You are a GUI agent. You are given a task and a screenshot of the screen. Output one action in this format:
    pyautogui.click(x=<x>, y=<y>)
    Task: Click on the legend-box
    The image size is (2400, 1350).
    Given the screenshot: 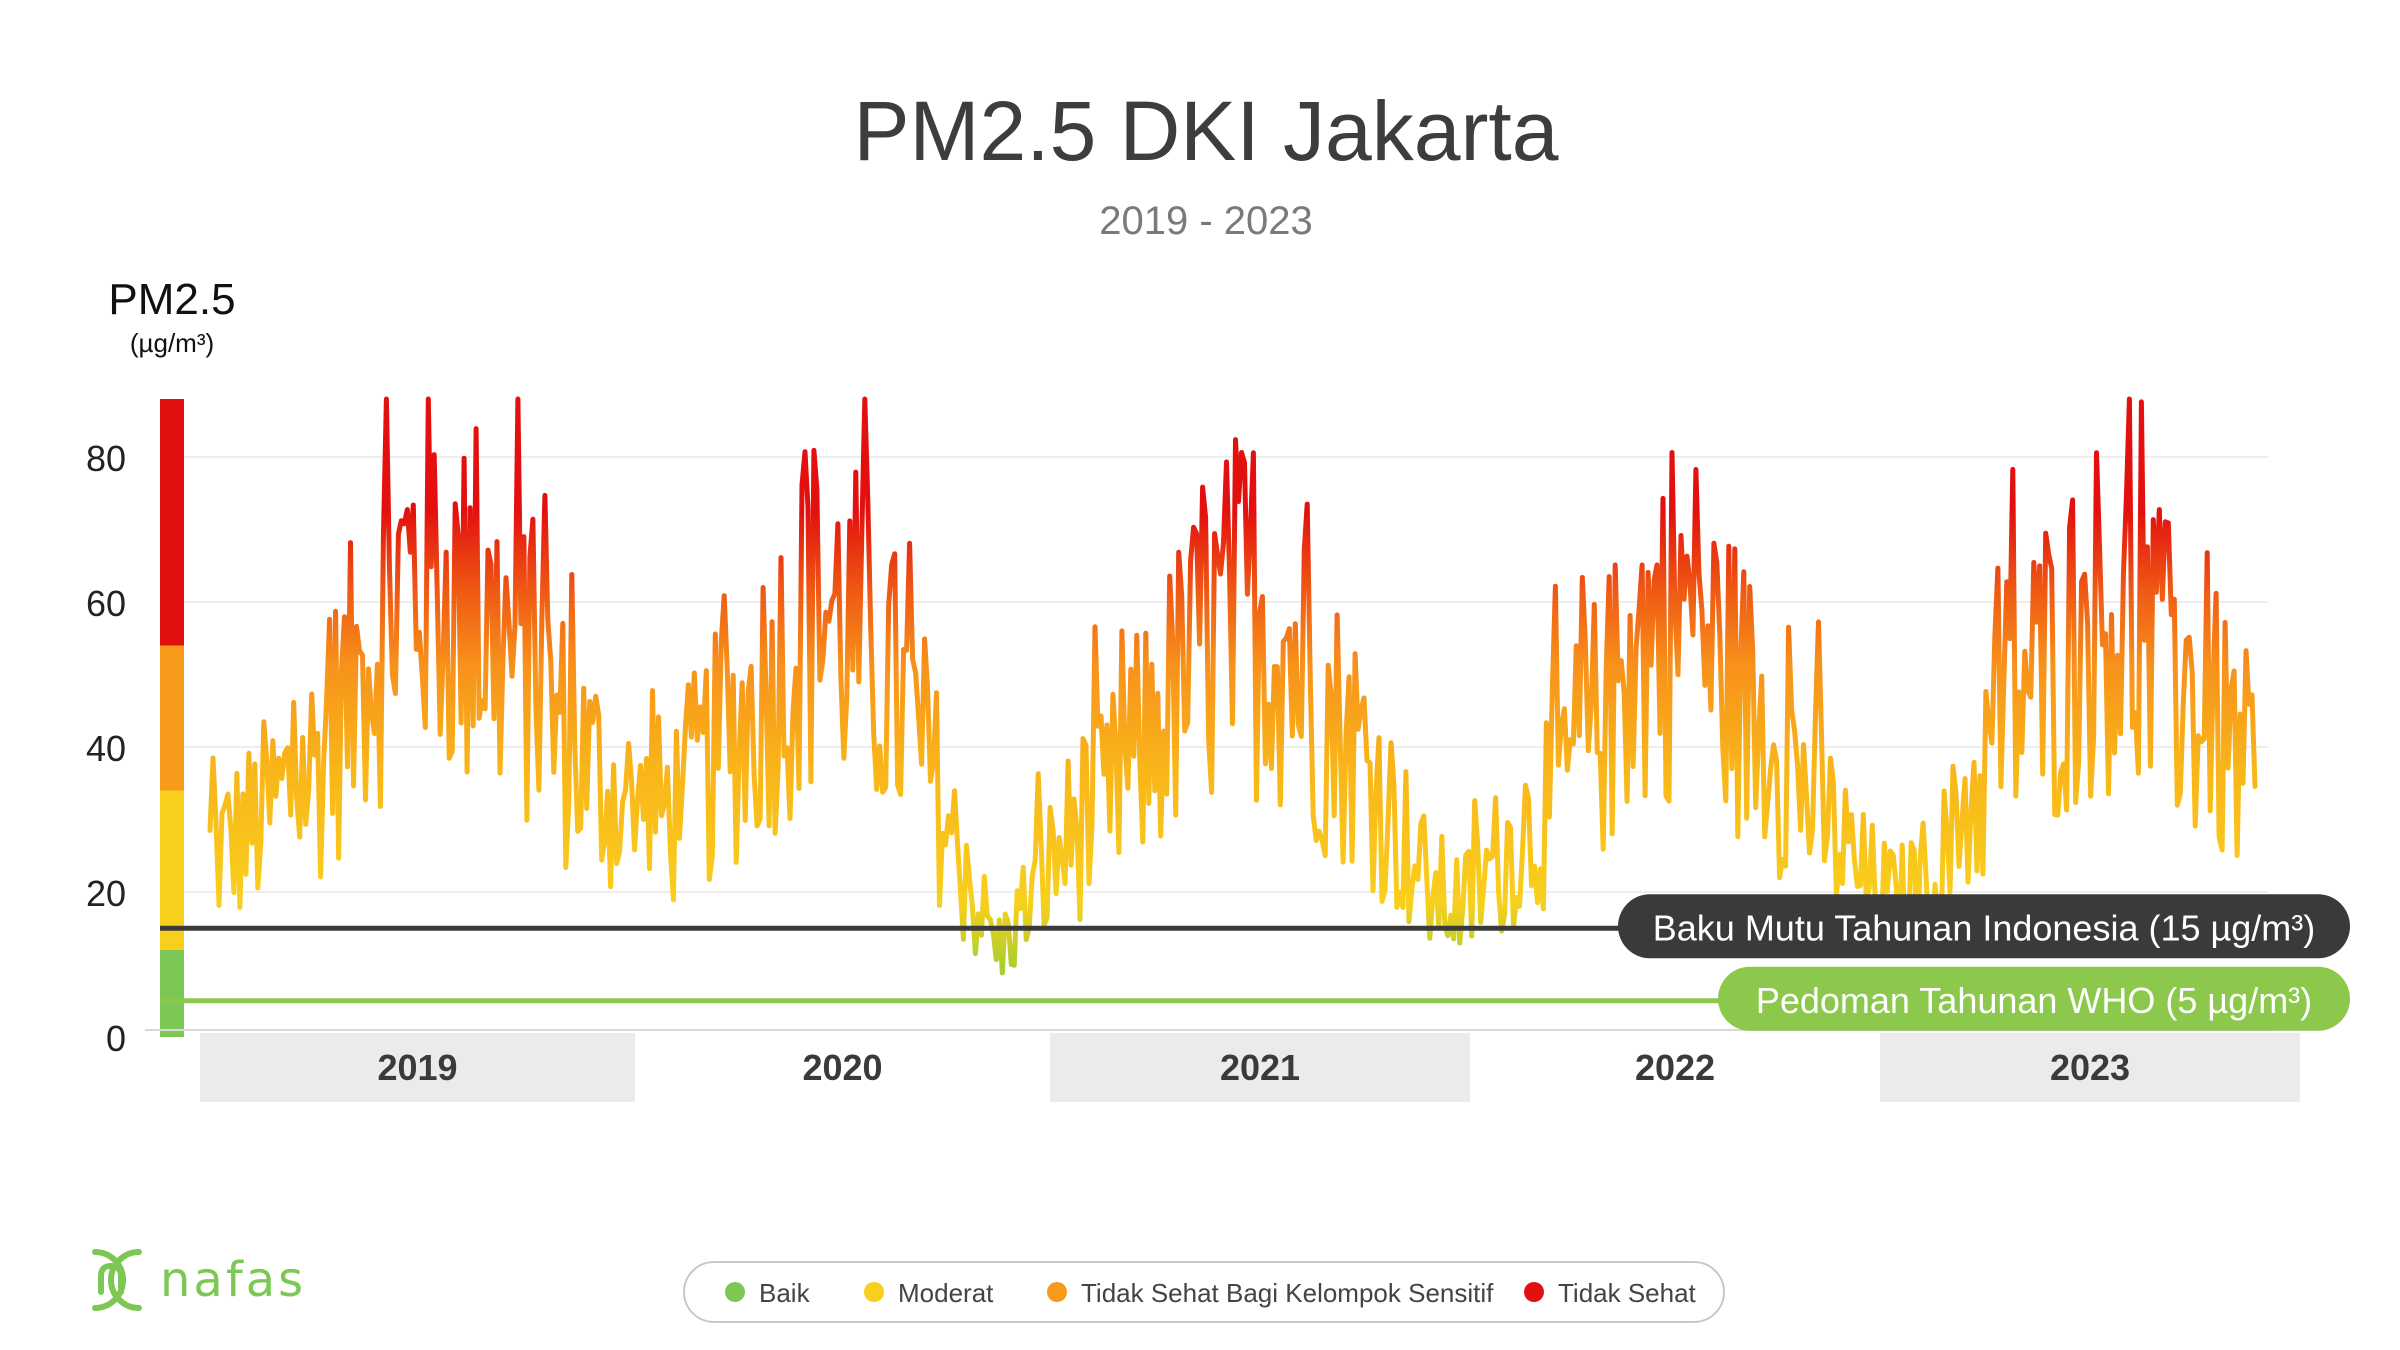 What is the action you would take?
    pyautogui.click(x=1204, y=1292)
    